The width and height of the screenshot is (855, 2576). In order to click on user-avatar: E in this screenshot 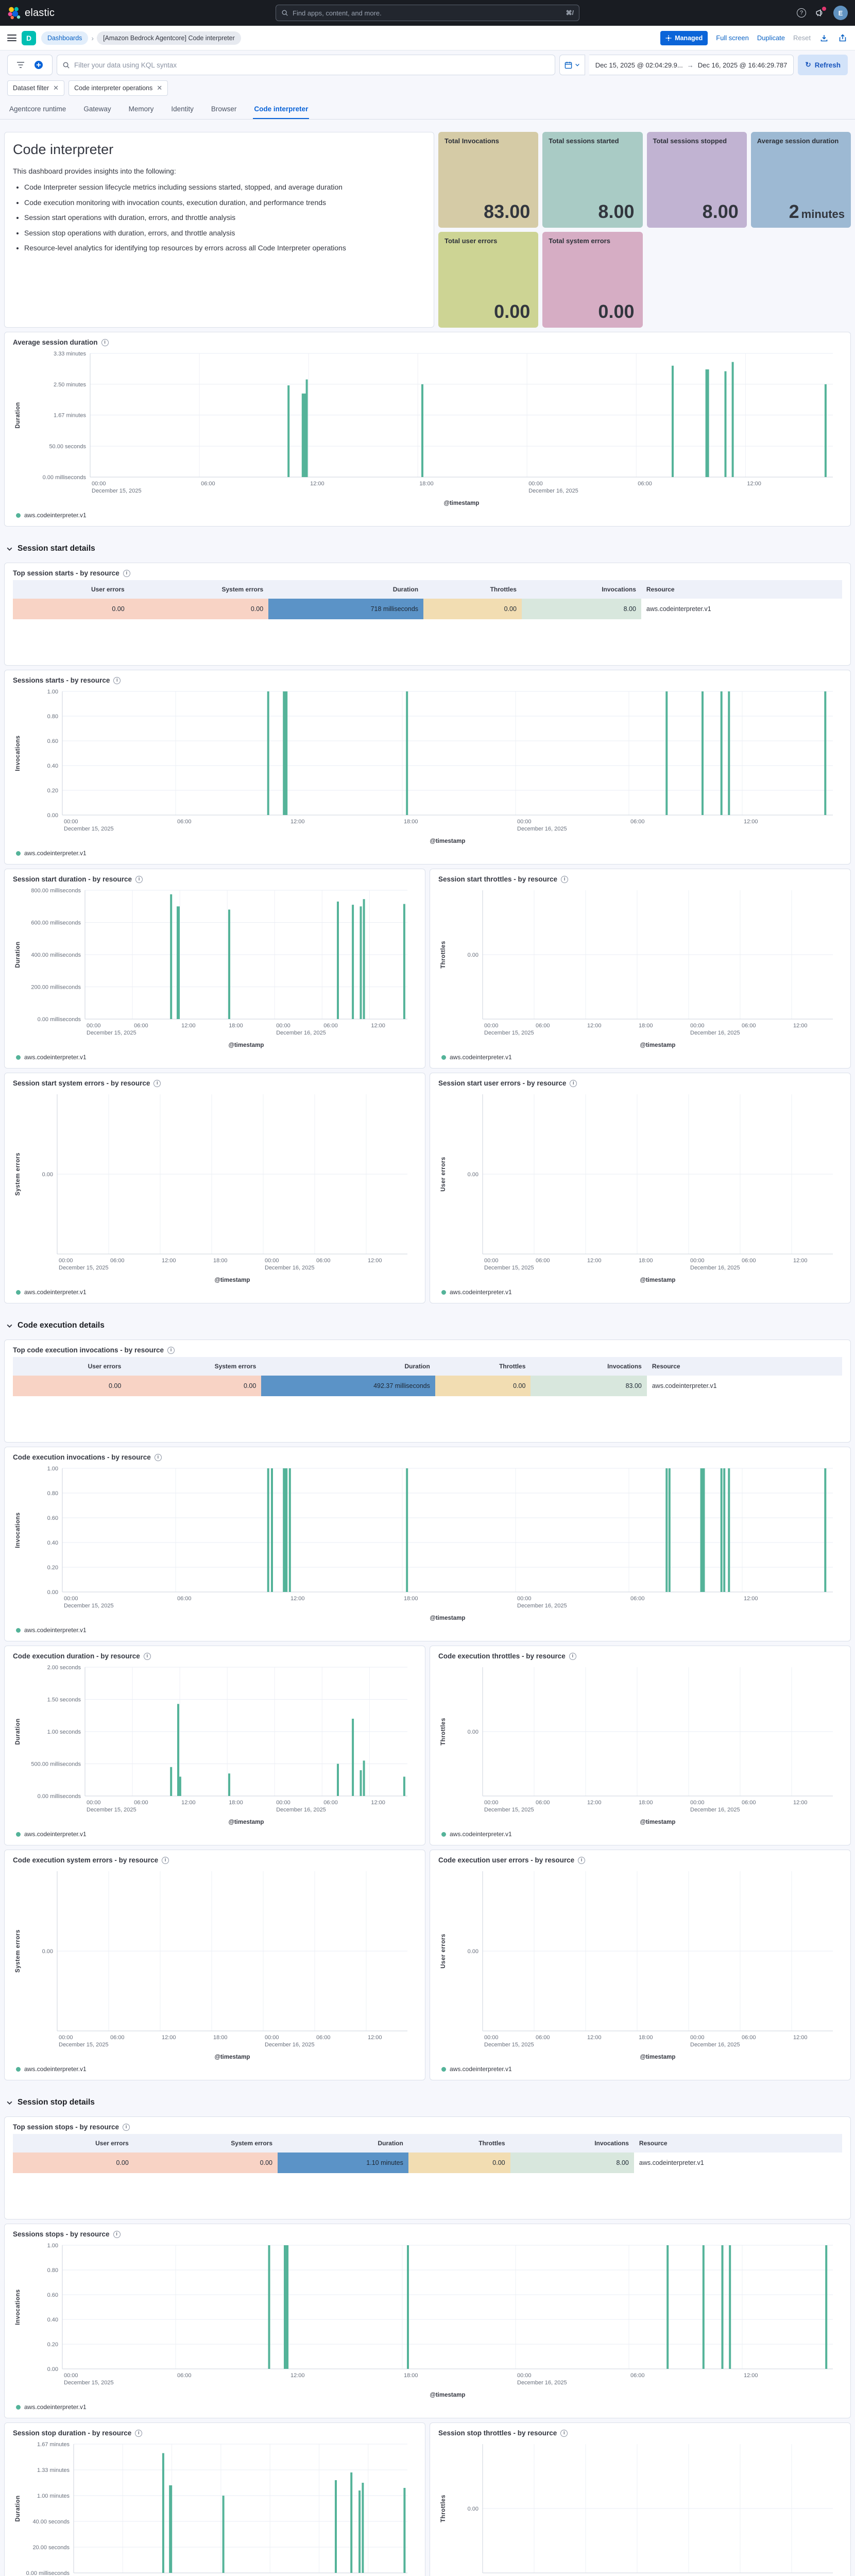, I will do `click(840, 13)`.